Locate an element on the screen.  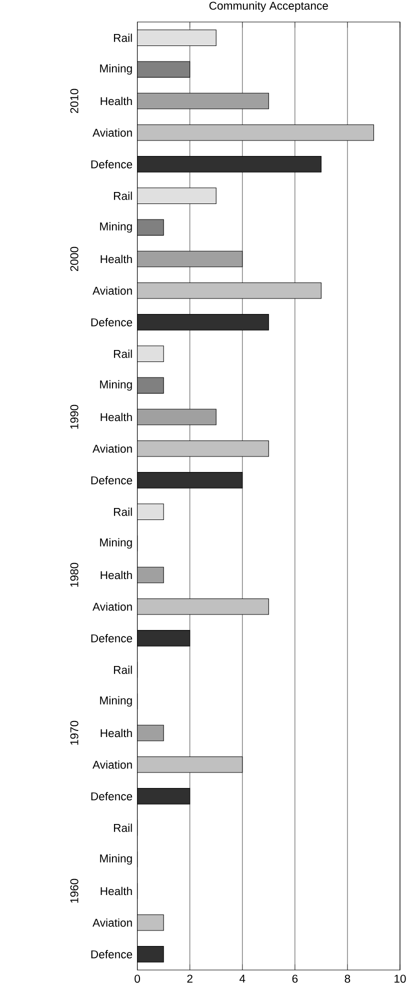
x-tick-label: 10 is located at coordinates (400, 978).